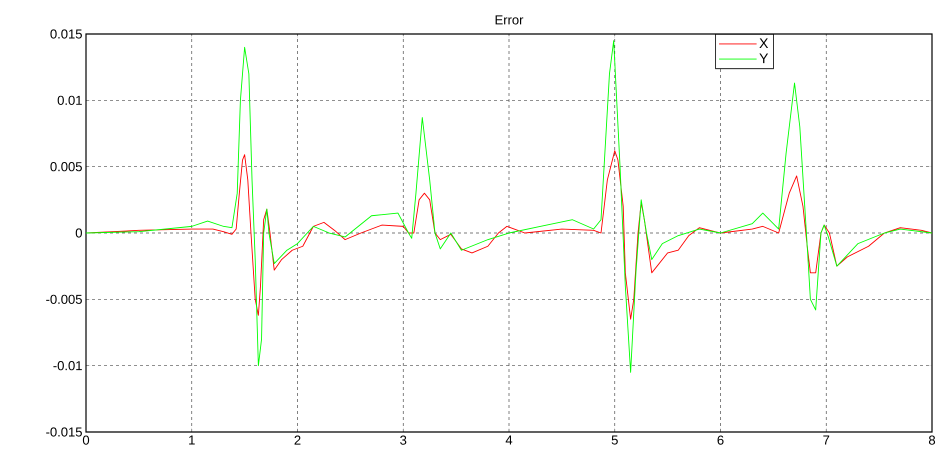 The height and width of the screenshot is (456, 948). What do you see at coordinates (297, 440) in the screenshot?
I see `x-tick-label: 2` at bounding box center [297, 440].